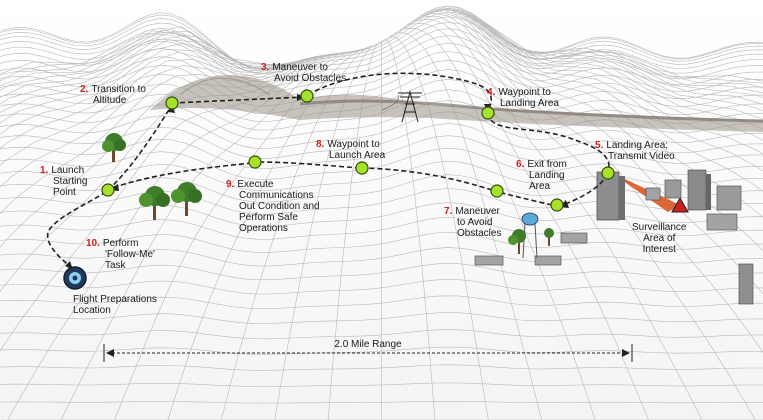  Describe the element at coordinates (659, 249) in the screenshot. I see `surveillance-text: Interest` at that location.